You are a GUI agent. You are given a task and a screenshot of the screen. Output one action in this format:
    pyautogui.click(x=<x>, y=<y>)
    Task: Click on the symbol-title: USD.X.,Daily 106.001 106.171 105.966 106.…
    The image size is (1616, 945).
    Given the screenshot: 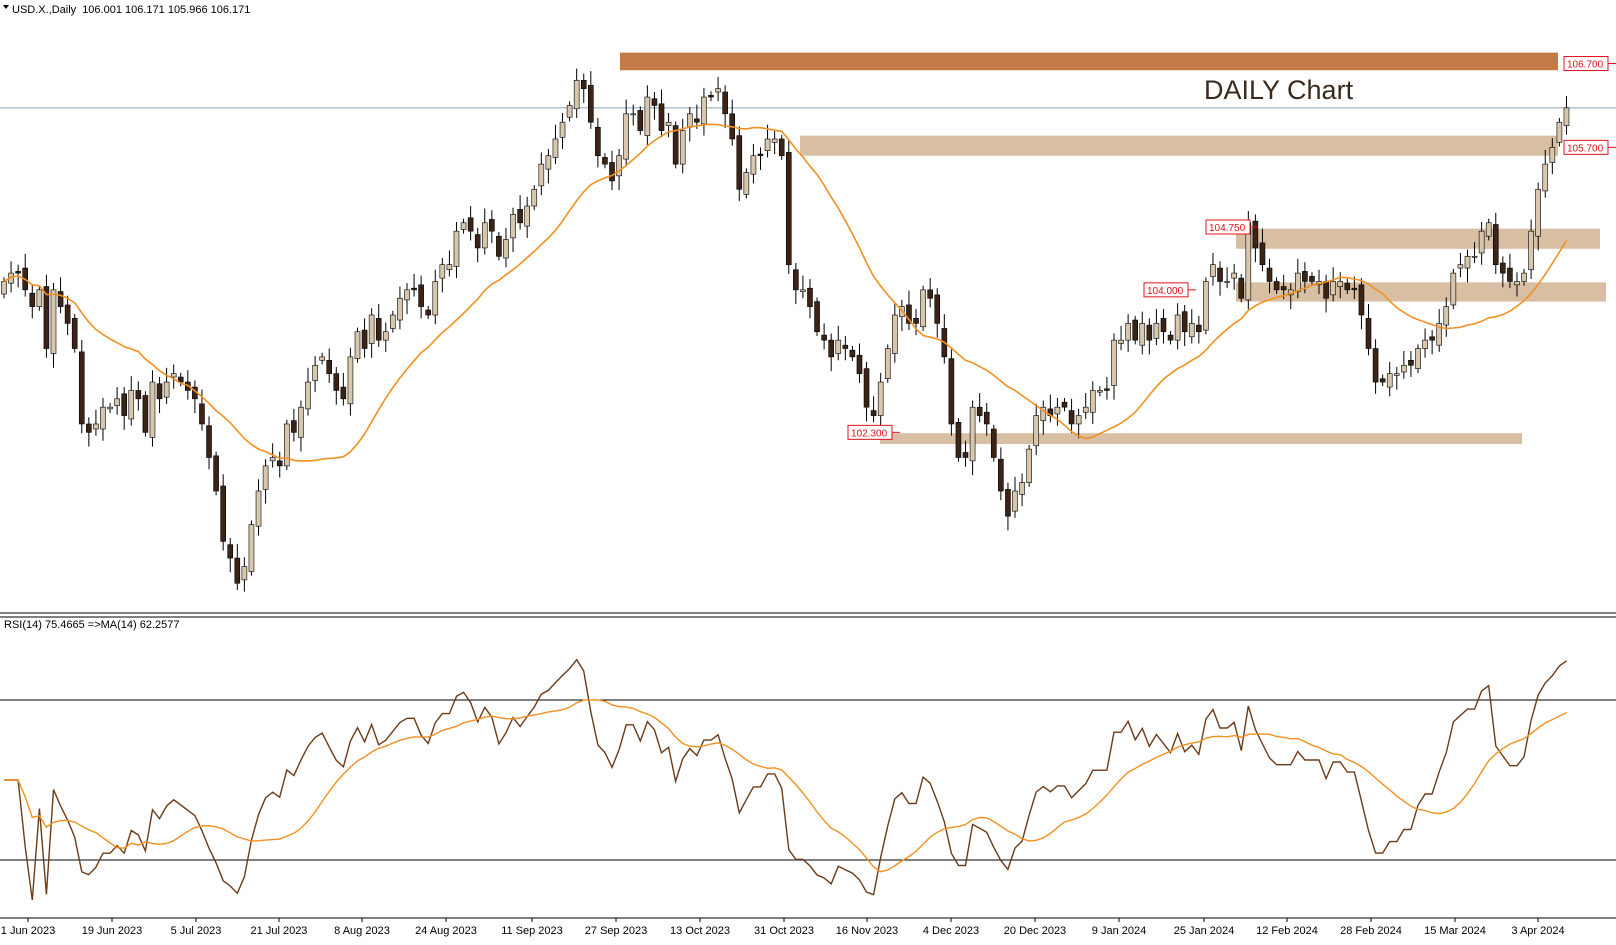 What is the action you would take?
    pyautogui.click(x=131, y=10)
    